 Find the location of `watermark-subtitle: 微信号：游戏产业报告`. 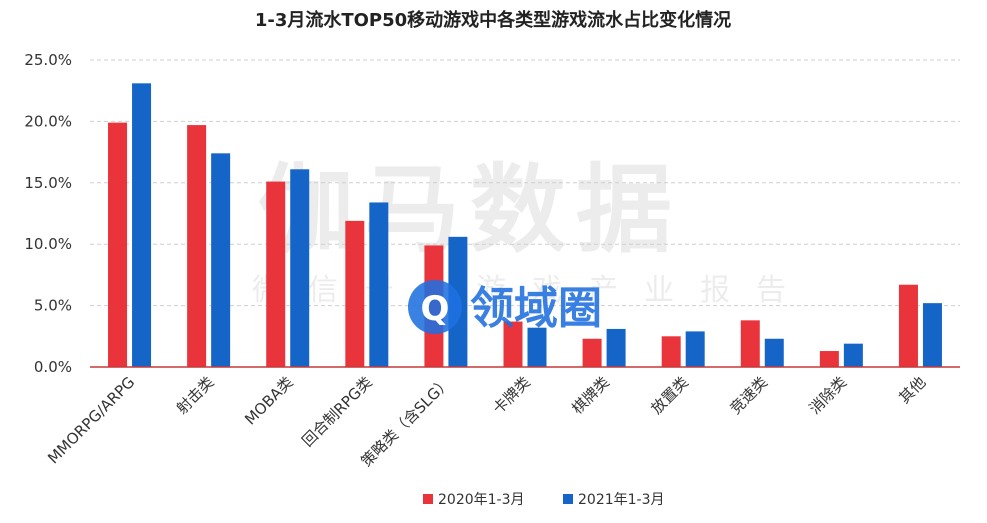

watermark-subtitle: 微信号：游戏产业报告 is located at coordinates (532, 290).